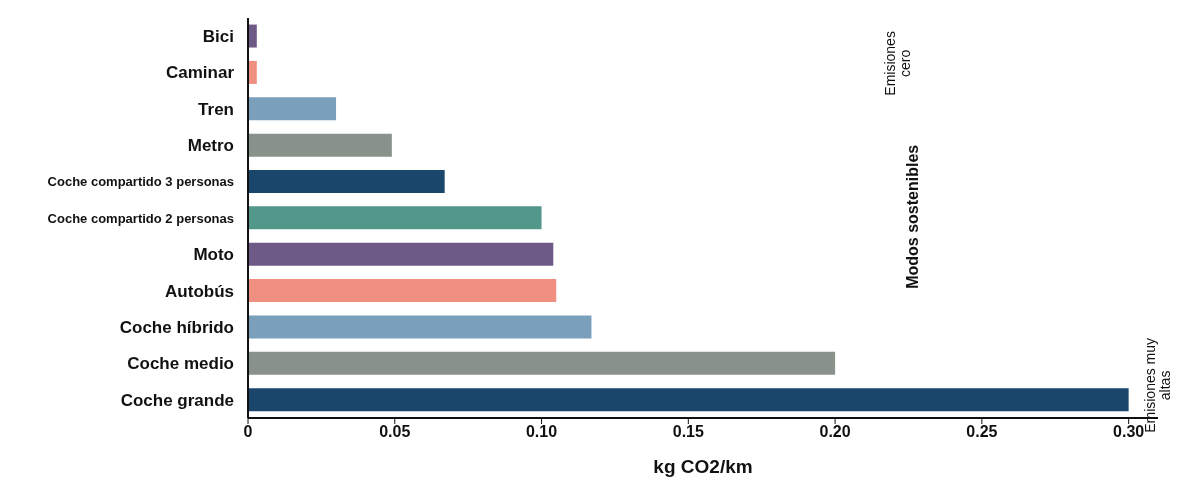 This screenshot has width=1178, height=486. Describe the element at coordinates (835, 432) in the screenshot. I see `x-tick-label: 0.20` at that location.